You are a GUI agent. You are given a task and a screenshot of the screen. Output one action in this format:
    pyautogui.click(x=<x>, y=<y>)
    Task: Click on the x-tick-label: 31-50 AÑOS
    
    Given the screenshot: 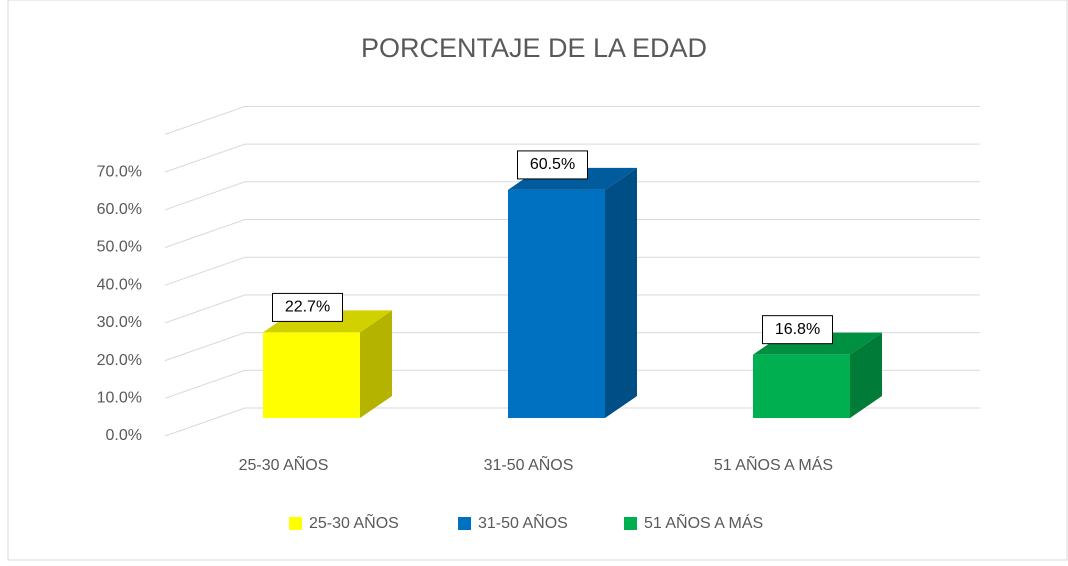 What is the action you would take?
    pyautogui.click(x=529, y=464)
    